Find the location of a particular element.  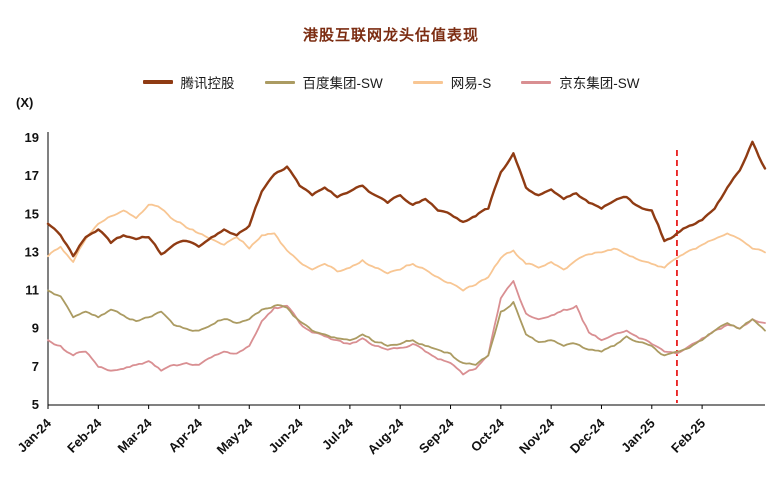

legend-item-jd: 京东集团-SW is located at coordinates (580, 82).